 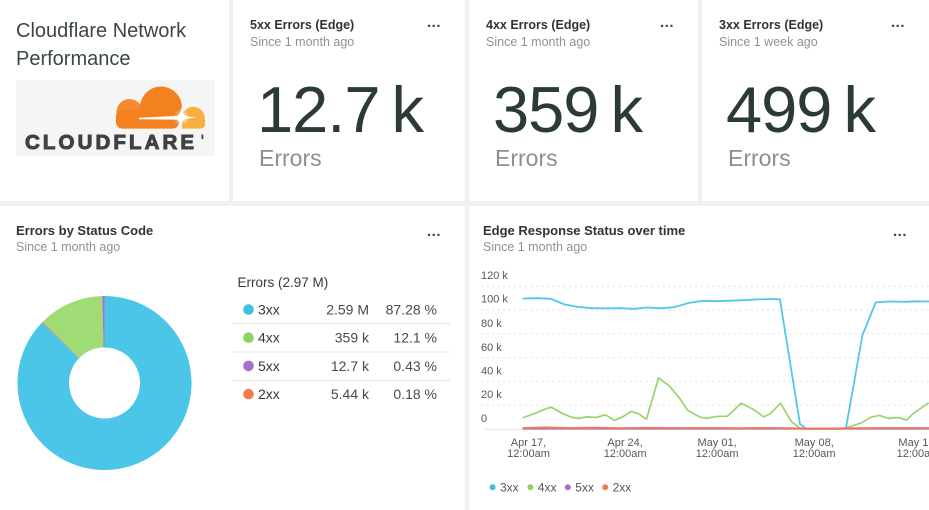 I want to click on svg-text: 0.18 %, so click(x=415, y=394).